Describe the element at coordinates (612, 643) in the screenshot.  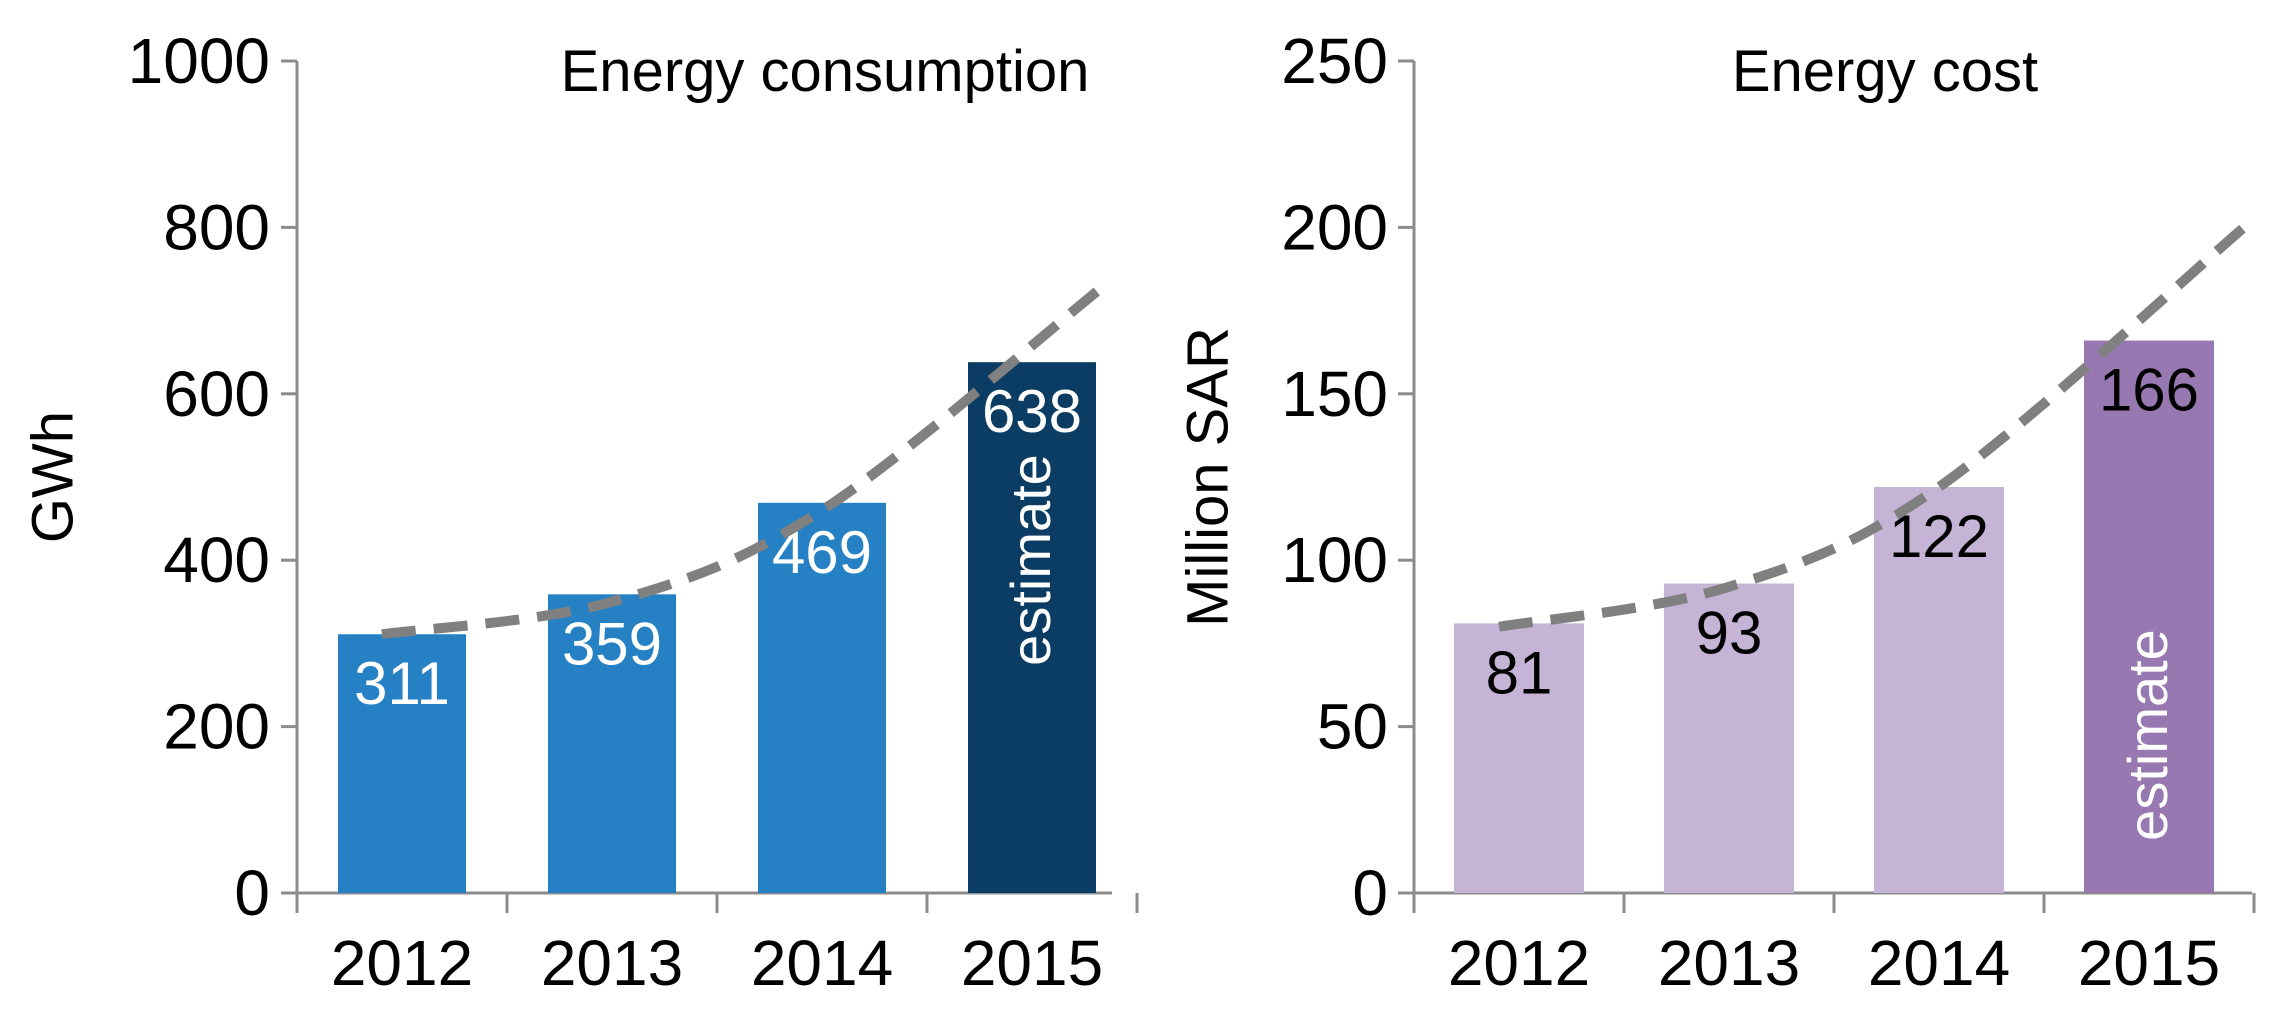
I see `bar-value-label: 359` at that location.